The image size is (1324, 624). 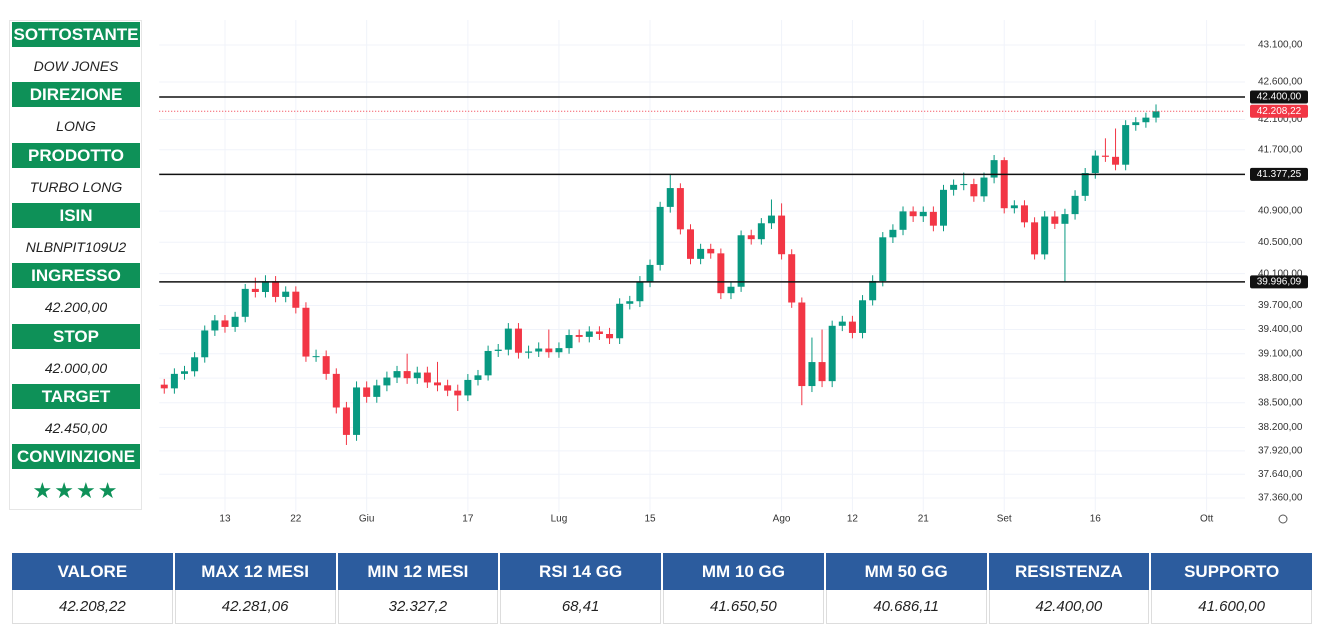 I want to click on x-tick-label: 16, so click(x=1096, y=519).